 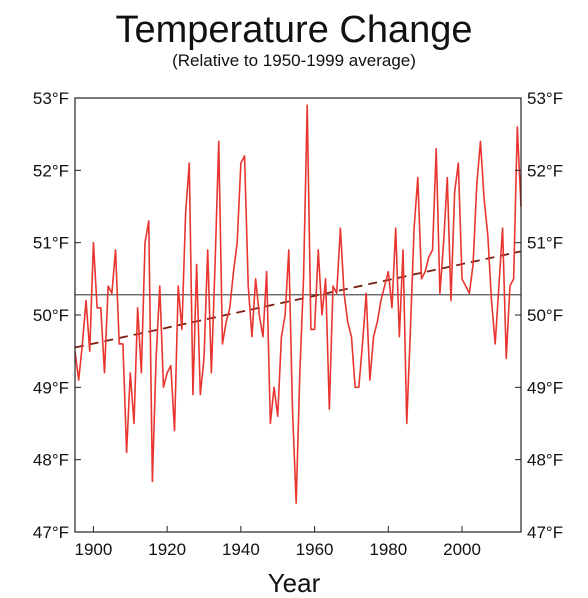 I want to click on y-axis-right: 47°F 48°F 49°F 50°F 51°F 52°F 53°F, so click(x=539, y=315).